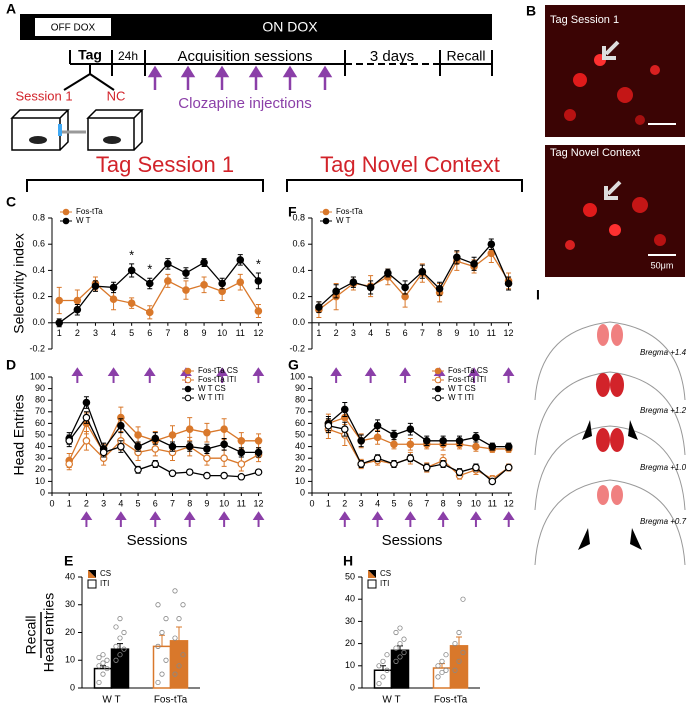 This screenshot has width=688, height=705. Describe the element at coordinates (60, 130) in the screenshot. I see `cue-light` at that location.